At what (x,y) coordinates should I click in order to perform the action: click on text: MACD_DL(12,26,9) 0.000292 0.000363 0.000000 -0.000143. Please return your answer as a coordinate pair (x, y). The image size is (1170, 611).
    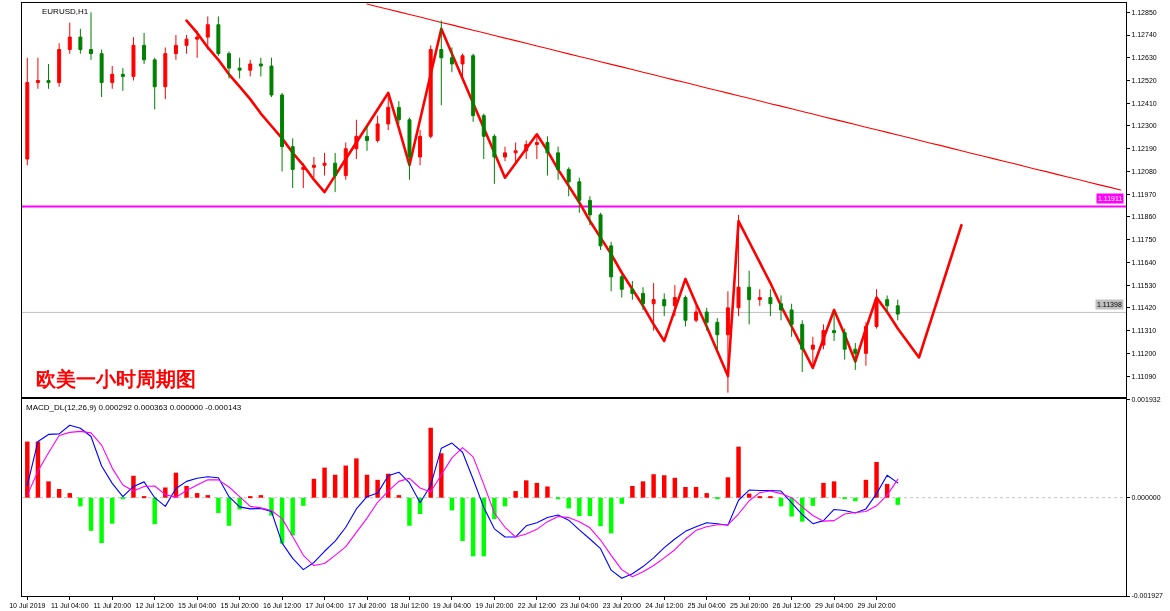
    Looking at the image, I should click on (134, 407).